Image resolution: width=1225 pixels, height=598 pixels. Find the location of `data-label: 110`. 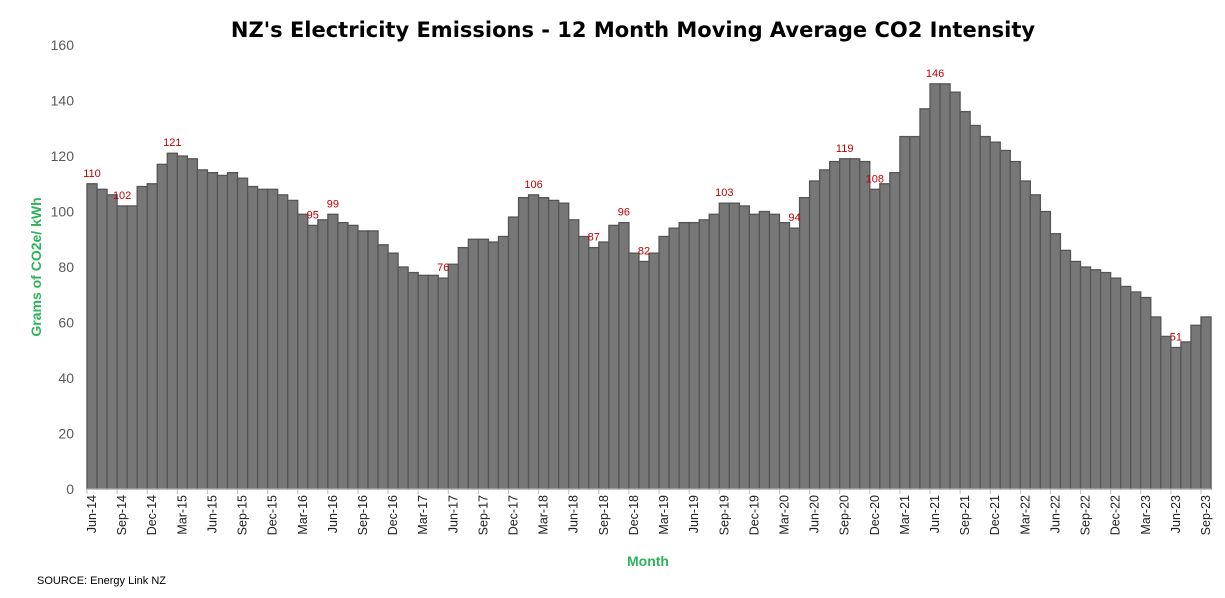

data-label: 110 is located at coordinates (92, 174).